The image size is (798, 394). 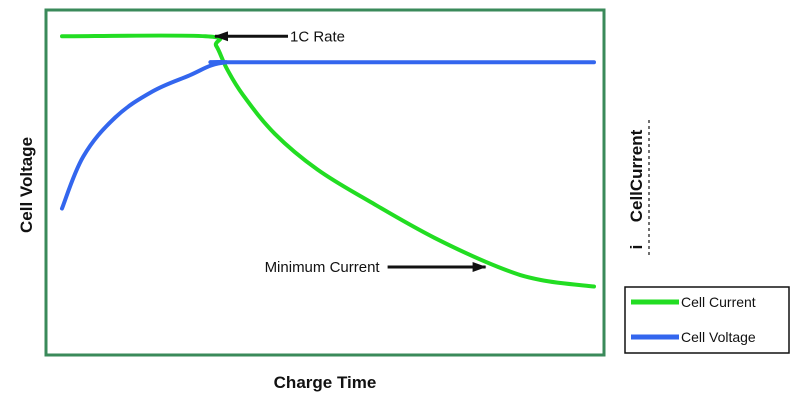 I want to click on legend: Cell Current Cell Voltage, so click(x=707, y=320).